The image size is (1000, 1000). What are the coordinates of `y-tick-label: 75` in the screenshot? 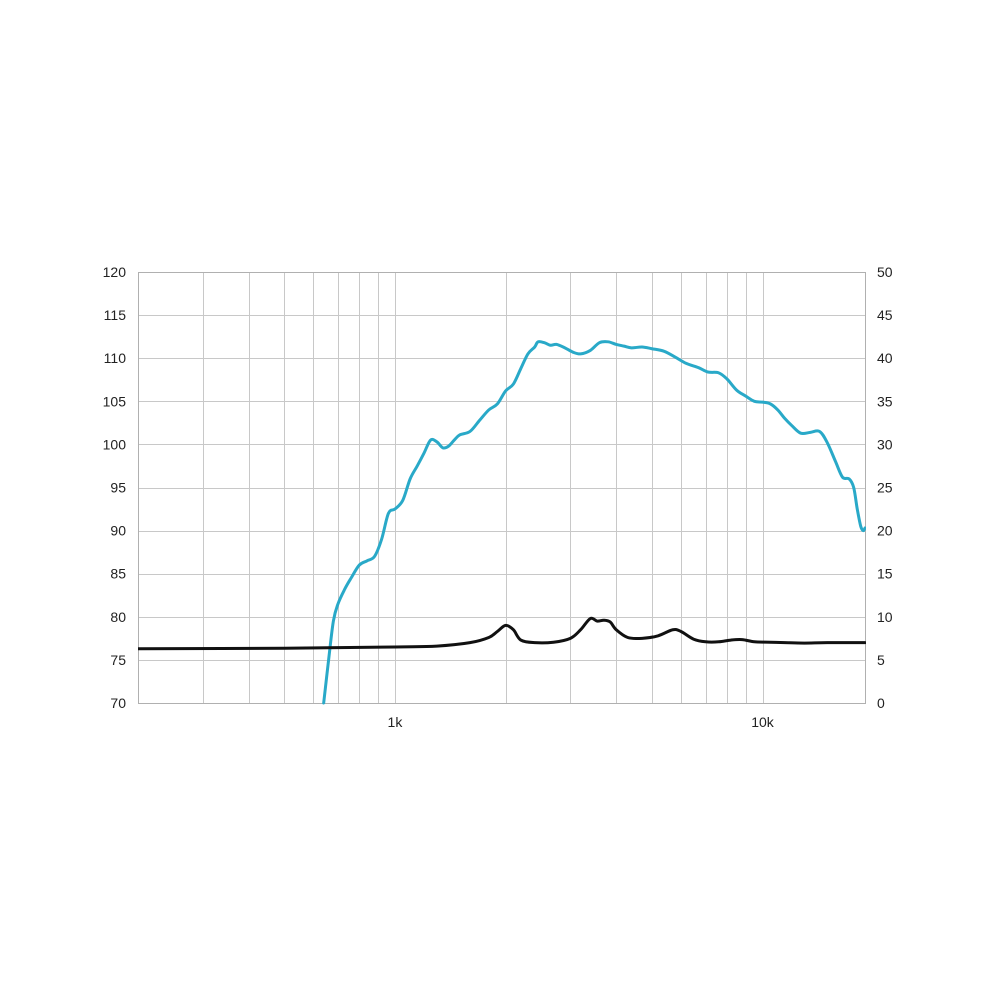 It's located at (118, 660).